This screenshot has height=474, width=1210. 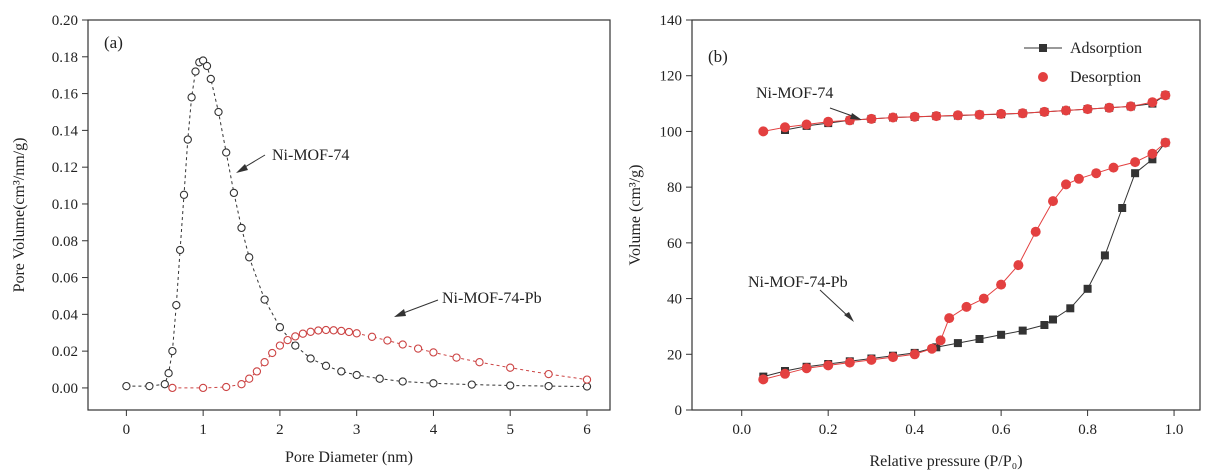 What do you see at coordinates (671, 132) in the screenshot?
I see `y-tick-label: 100` at bounding box center [671, 132].